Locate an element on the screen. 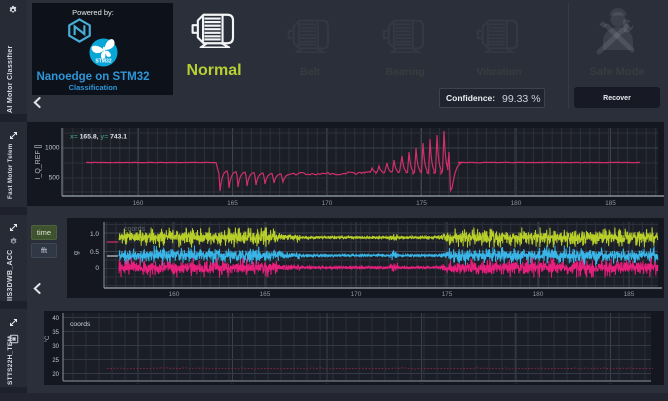 The width and height of the screenshot is (668, 401). svg-text: 40 is located at coordinates (55, 319).